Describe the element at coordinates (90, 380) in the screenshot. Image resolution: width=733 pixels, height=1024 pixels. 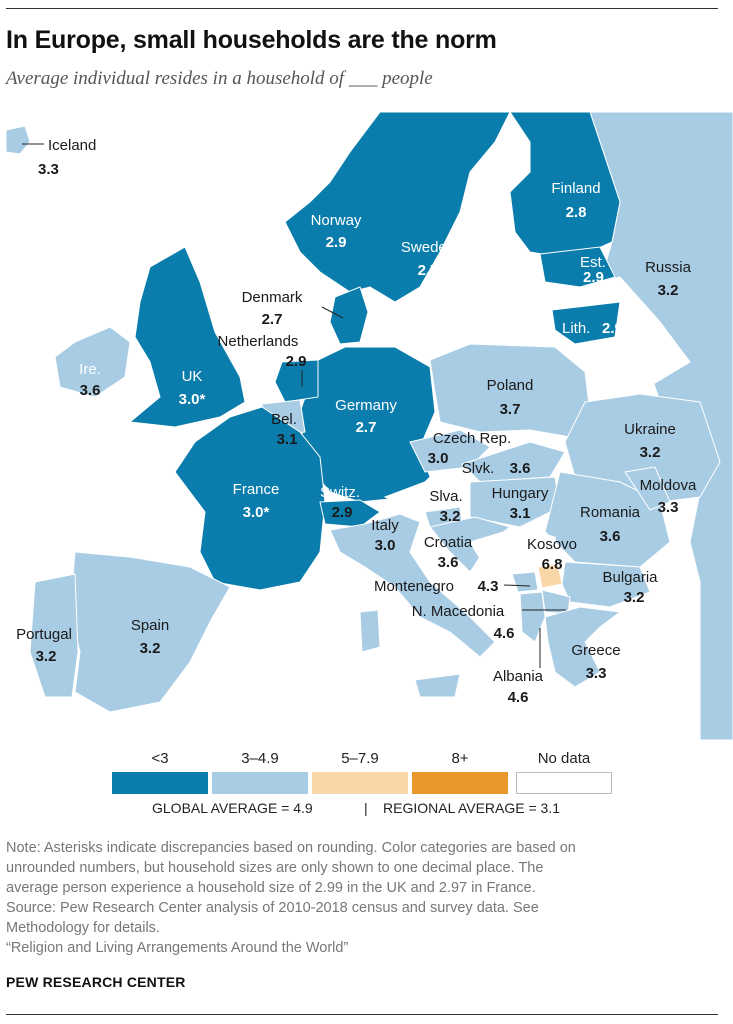
I see `labels-ireland: Ire. 3.6` at that location.